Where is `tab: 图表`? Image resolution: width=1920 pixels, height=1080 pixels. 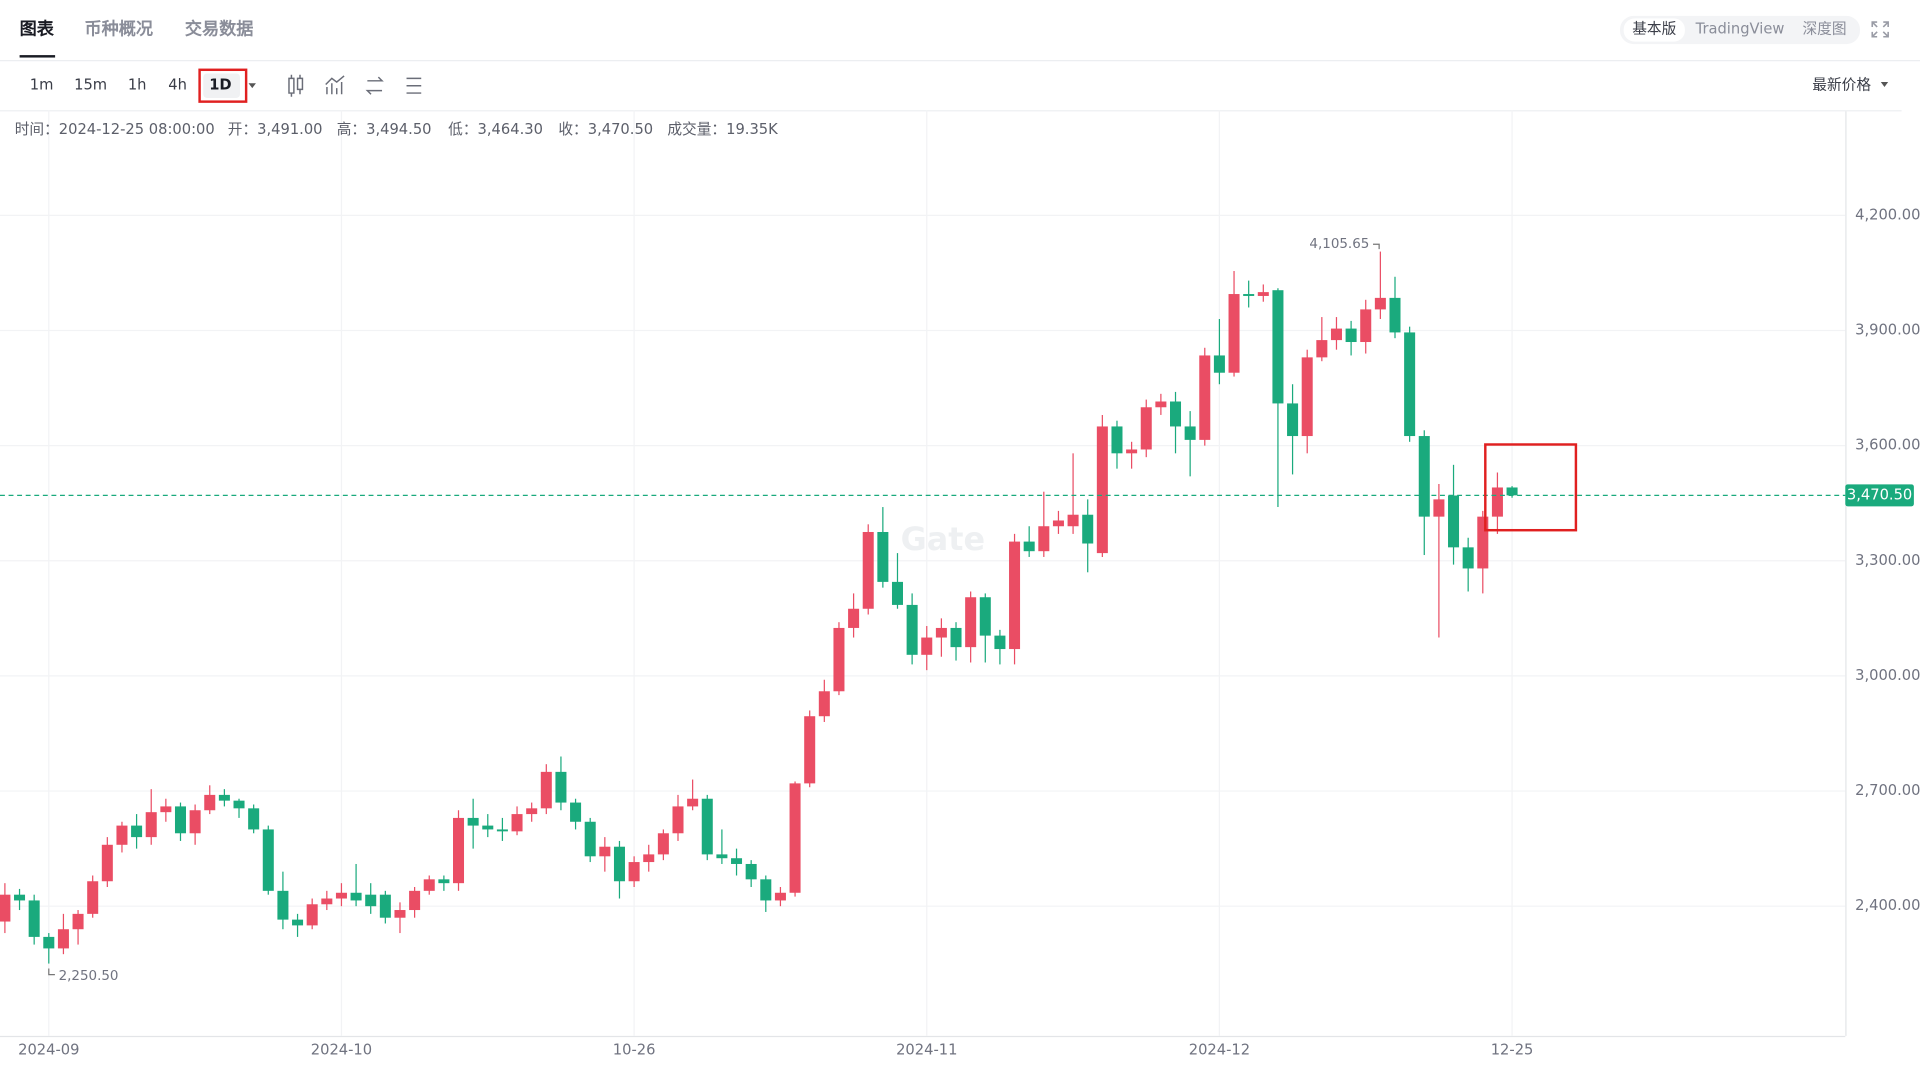 tab: 图表 is located at coordinates (37, 28).